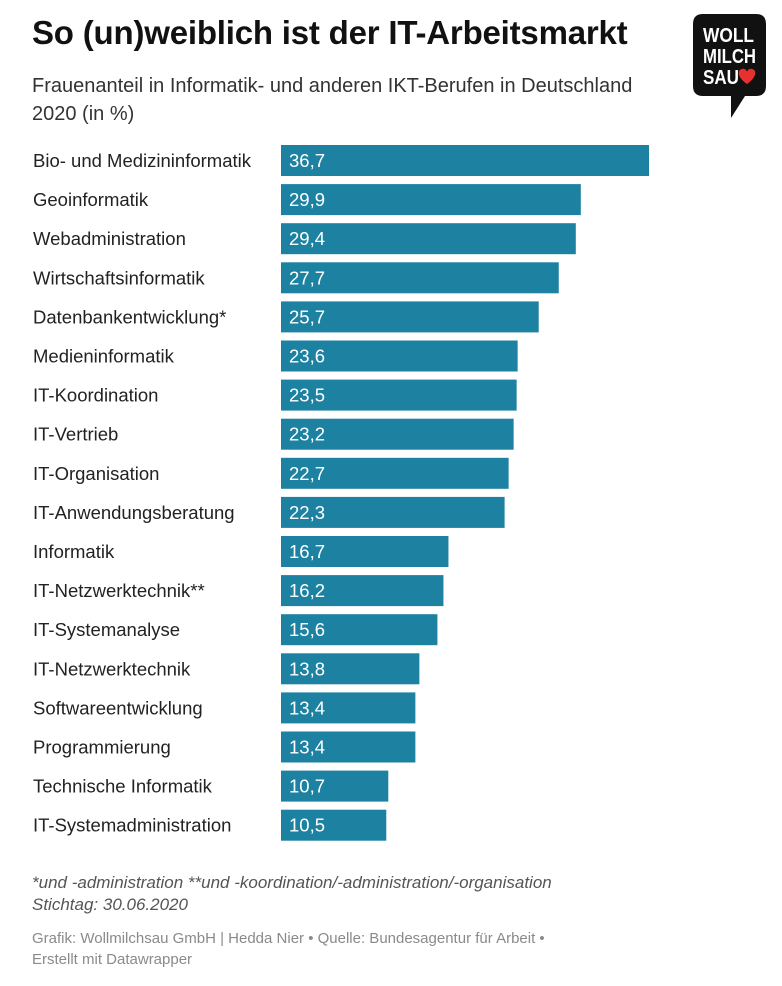 The height and width of the screenshot is (986, 782). What do you see at coordinates (307, 199) in the screenshot?
I see `value-label: 29,9` at bounding box center [307, 199].